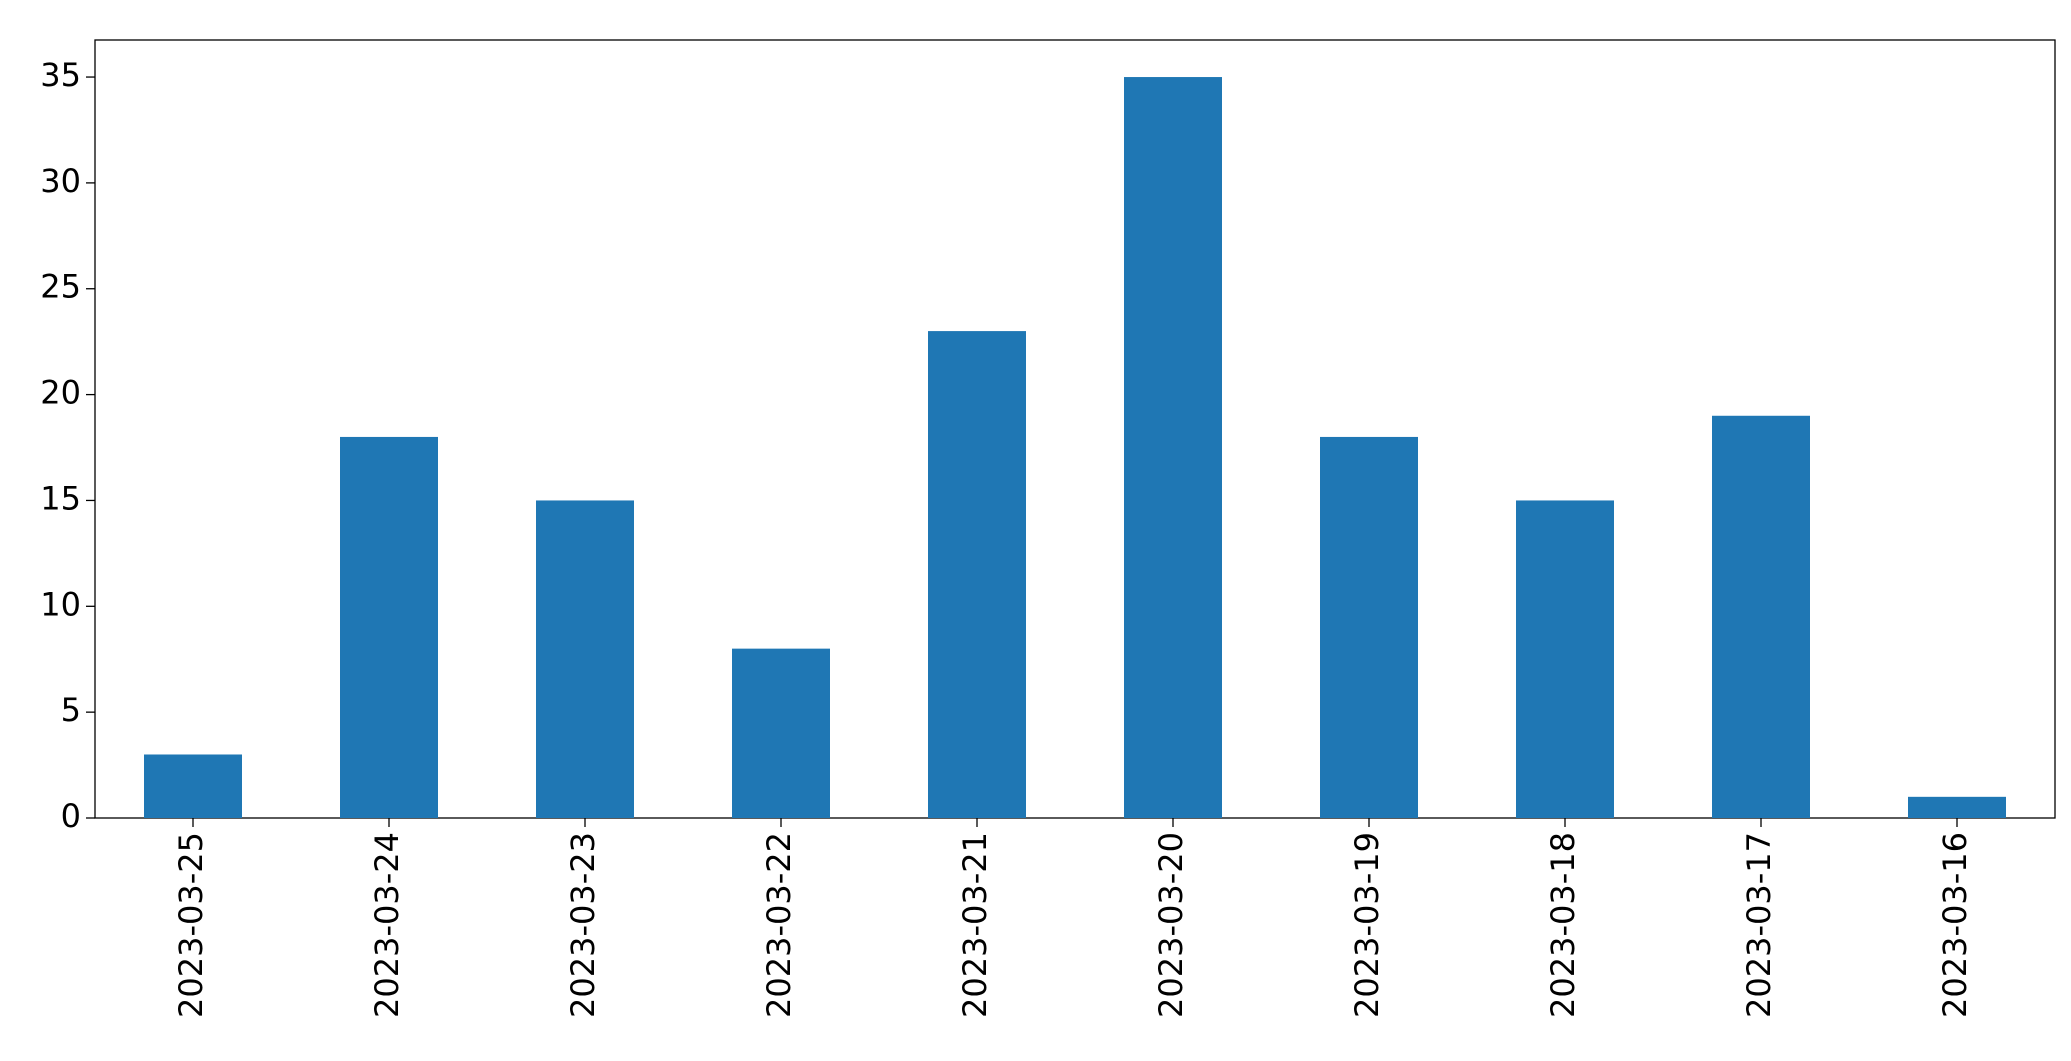 This screenshot has height=1061, width=2071. I want to click on y-tick-label: 10, so click(60, 604).